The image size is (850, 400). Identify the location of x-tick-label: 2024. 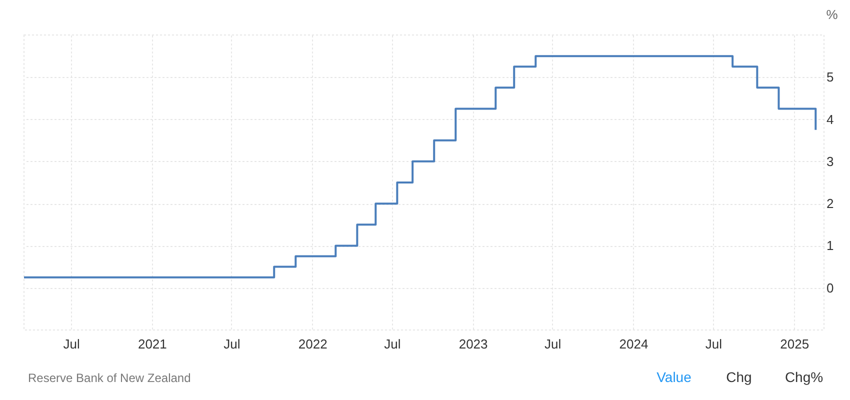
(633, 344).